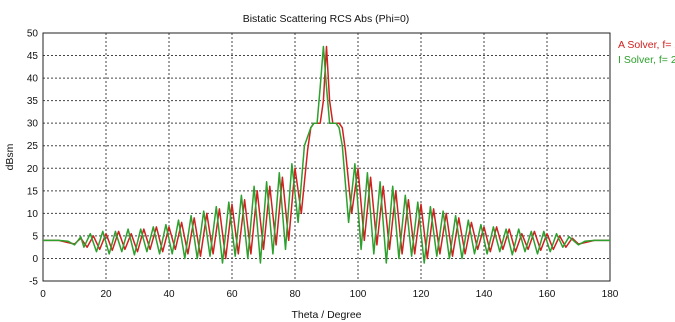 The width and height of the screenshot is (675, 322). Describe the element at coordinates (33, 282) in the screenshot. I see `y-tick-label: -5` at that location.